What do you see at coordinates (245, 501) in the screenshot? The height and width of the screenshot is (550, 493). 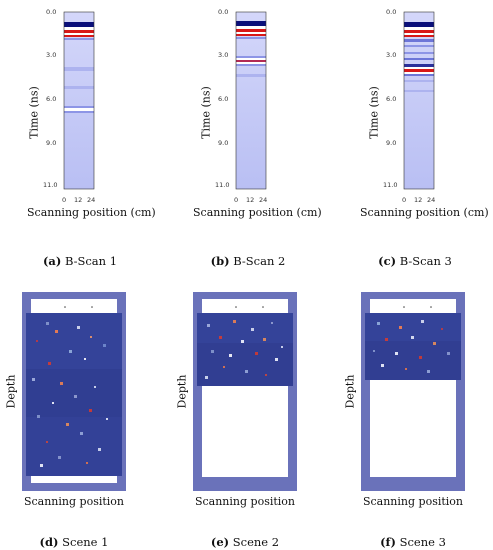 I see `scene-2-xlabel: Scanning position` at bounding box center [245, 501].